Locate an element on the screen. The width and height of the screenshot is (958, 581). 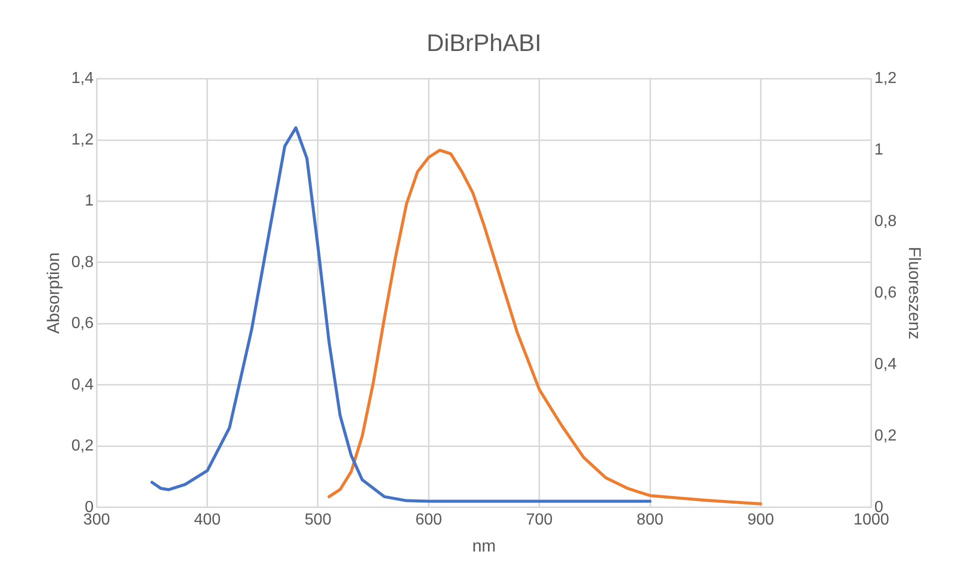
y2-tick-label: 1 is located at coordinates (879, 150).